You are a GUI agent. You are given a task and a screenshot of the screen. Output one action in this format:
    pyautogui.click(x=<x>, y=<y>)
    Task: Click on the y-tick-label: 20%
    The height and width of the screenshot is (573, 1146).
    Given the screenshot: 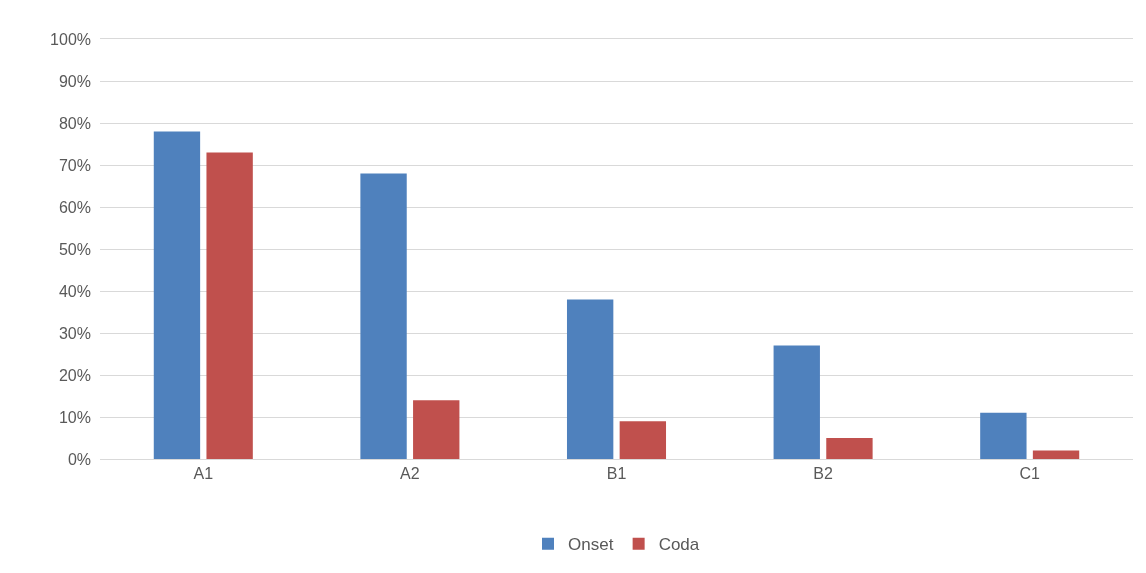 What is the action you would take?
    pyautogui.click(x=74, y=375)
    